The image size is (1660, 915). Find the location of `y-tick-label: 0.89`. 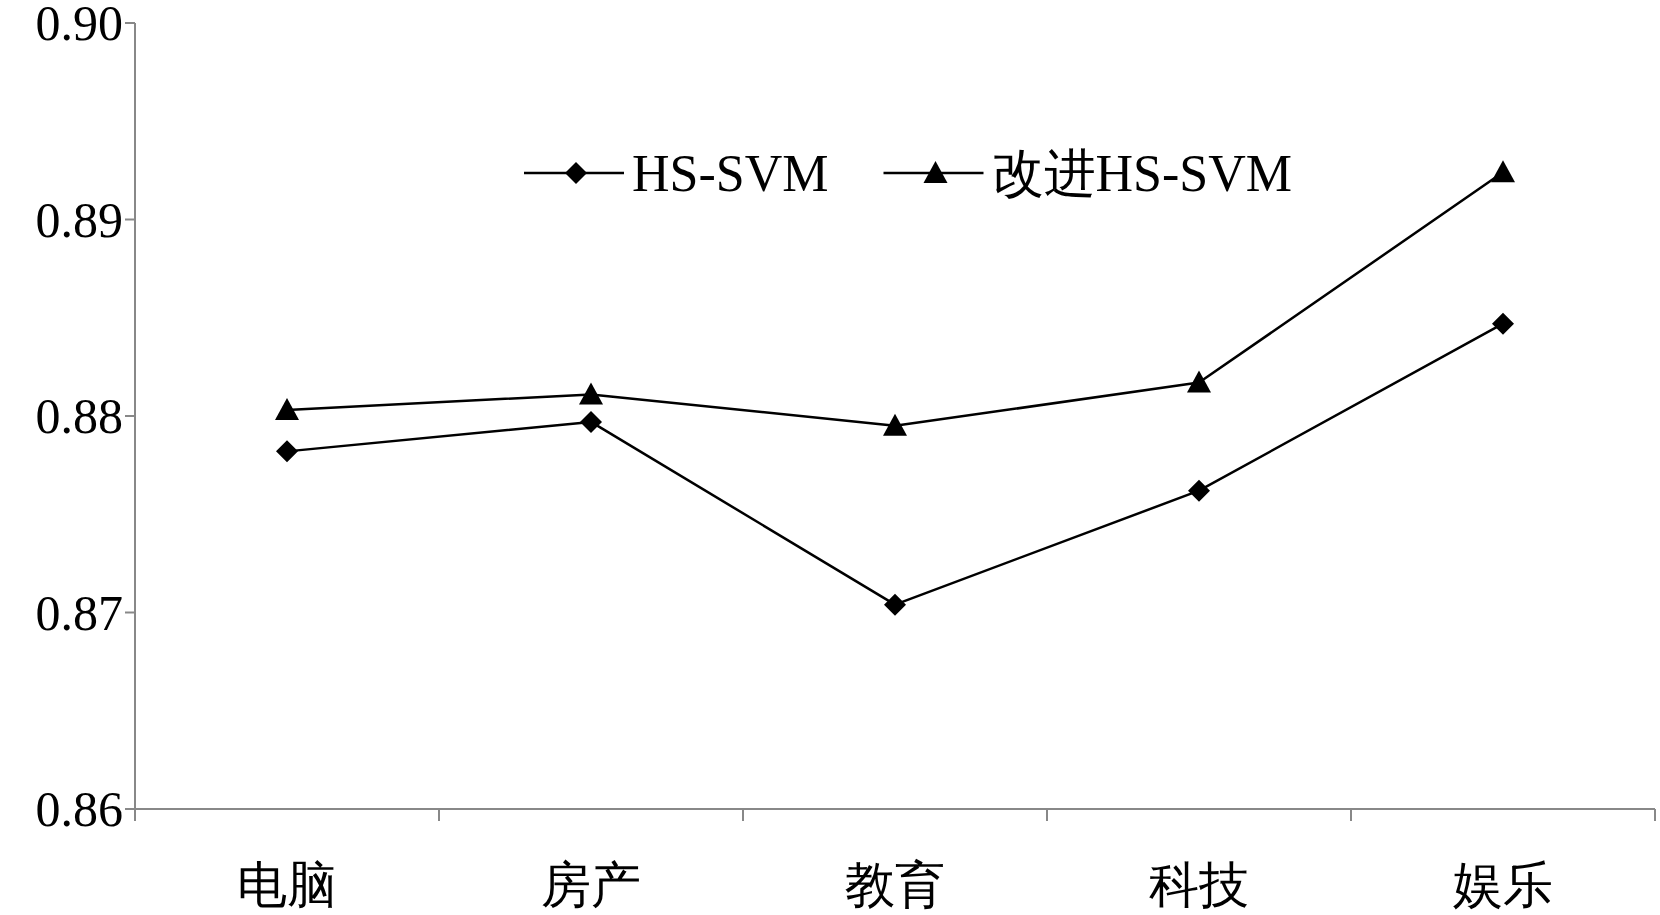

y-tick-label: 0.89 is located at coordinates (79, 219).